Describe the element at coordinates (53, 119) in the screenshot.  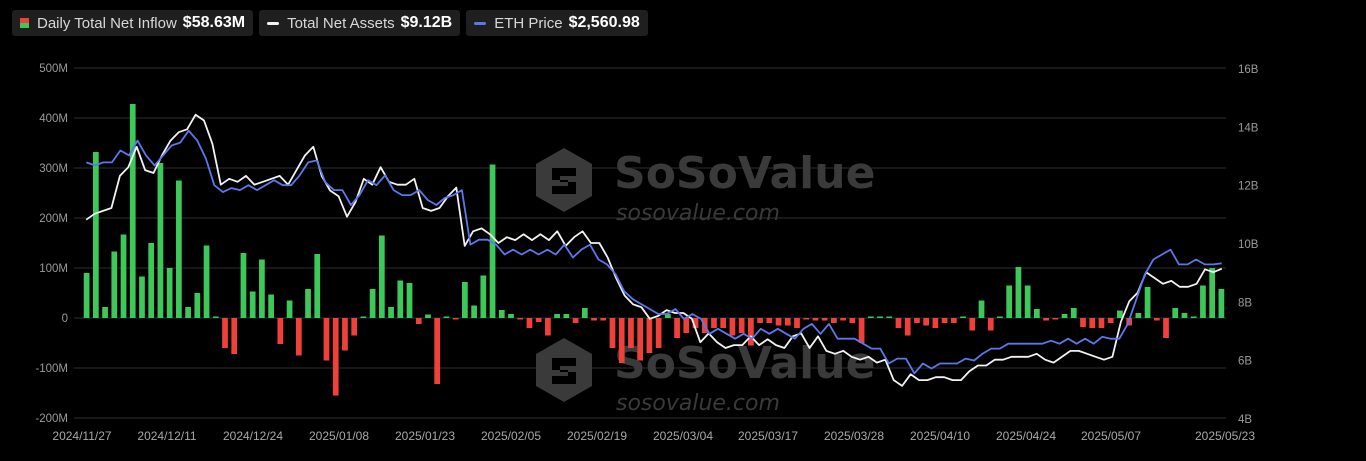
I see `y-left-tick-label: 400M` at that location.